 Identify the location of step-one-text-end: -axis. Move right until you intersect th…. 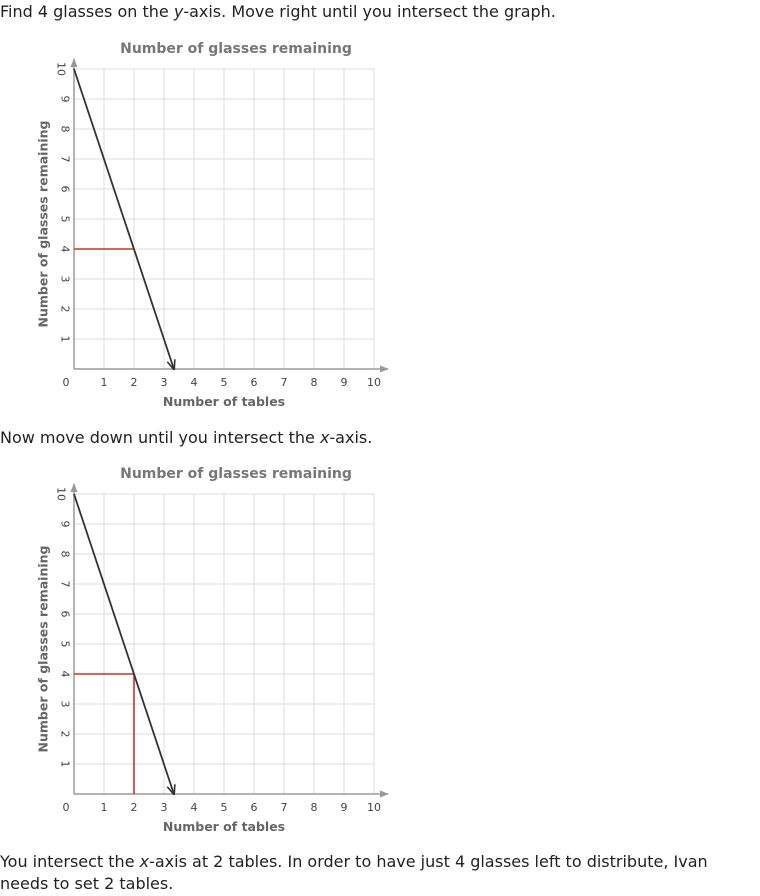
(369, 11).